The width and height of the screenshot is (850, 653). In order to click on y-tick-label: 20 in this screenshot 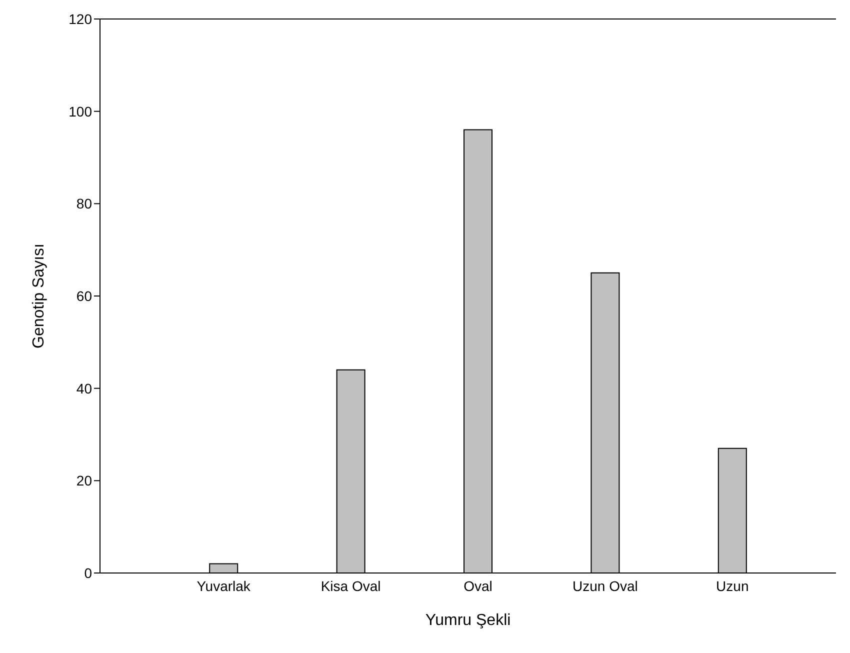, I will do `click(84, 480)`.